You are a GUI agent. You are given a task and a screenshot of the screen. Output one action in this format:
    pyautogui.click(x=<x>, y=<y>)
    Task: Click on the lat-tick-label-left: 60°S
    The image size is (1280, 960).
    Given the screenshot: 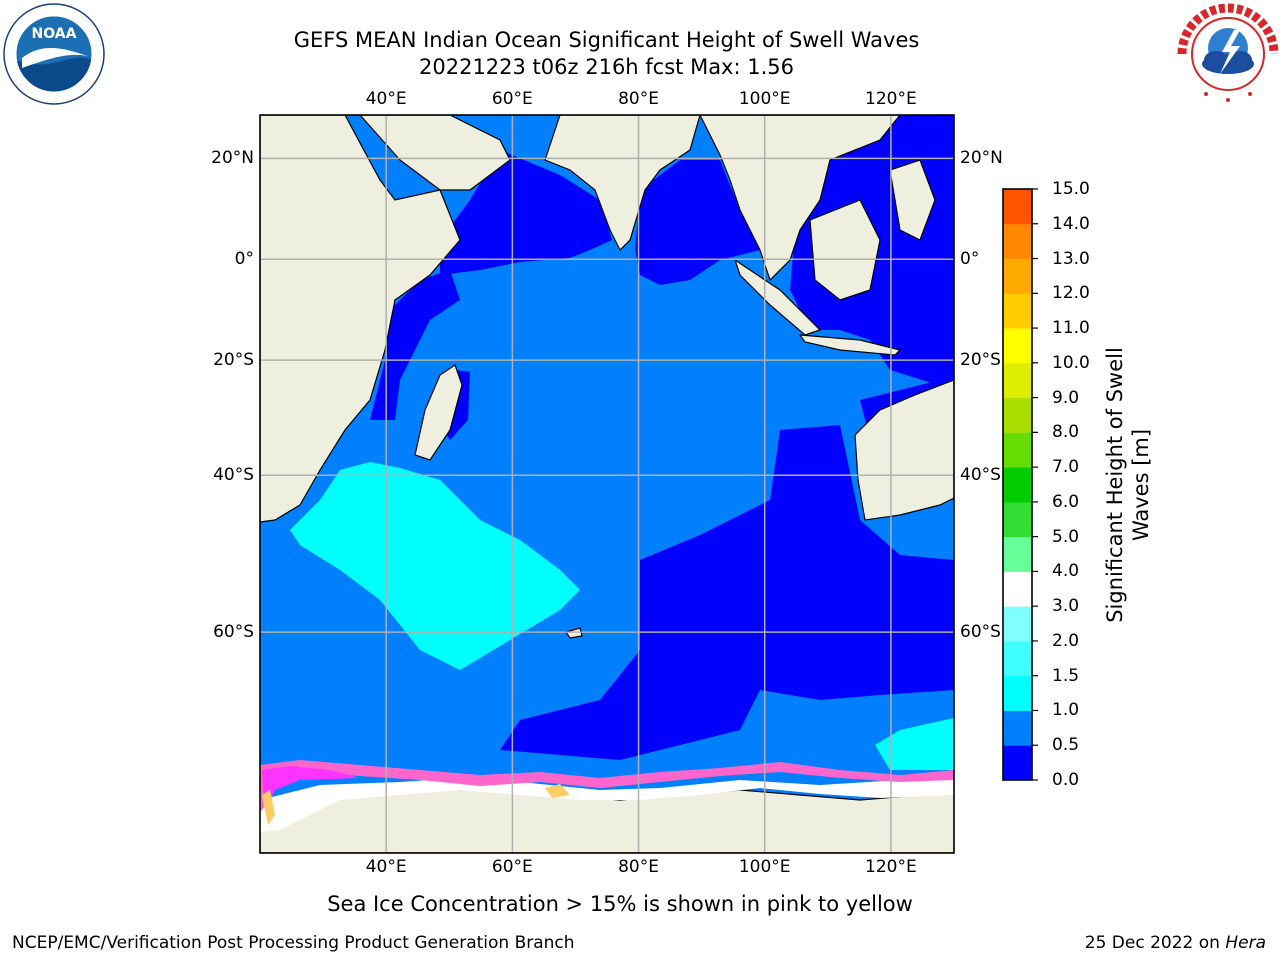 What is the action you would take?
    pyautogui.click(x=233, y=632)
    